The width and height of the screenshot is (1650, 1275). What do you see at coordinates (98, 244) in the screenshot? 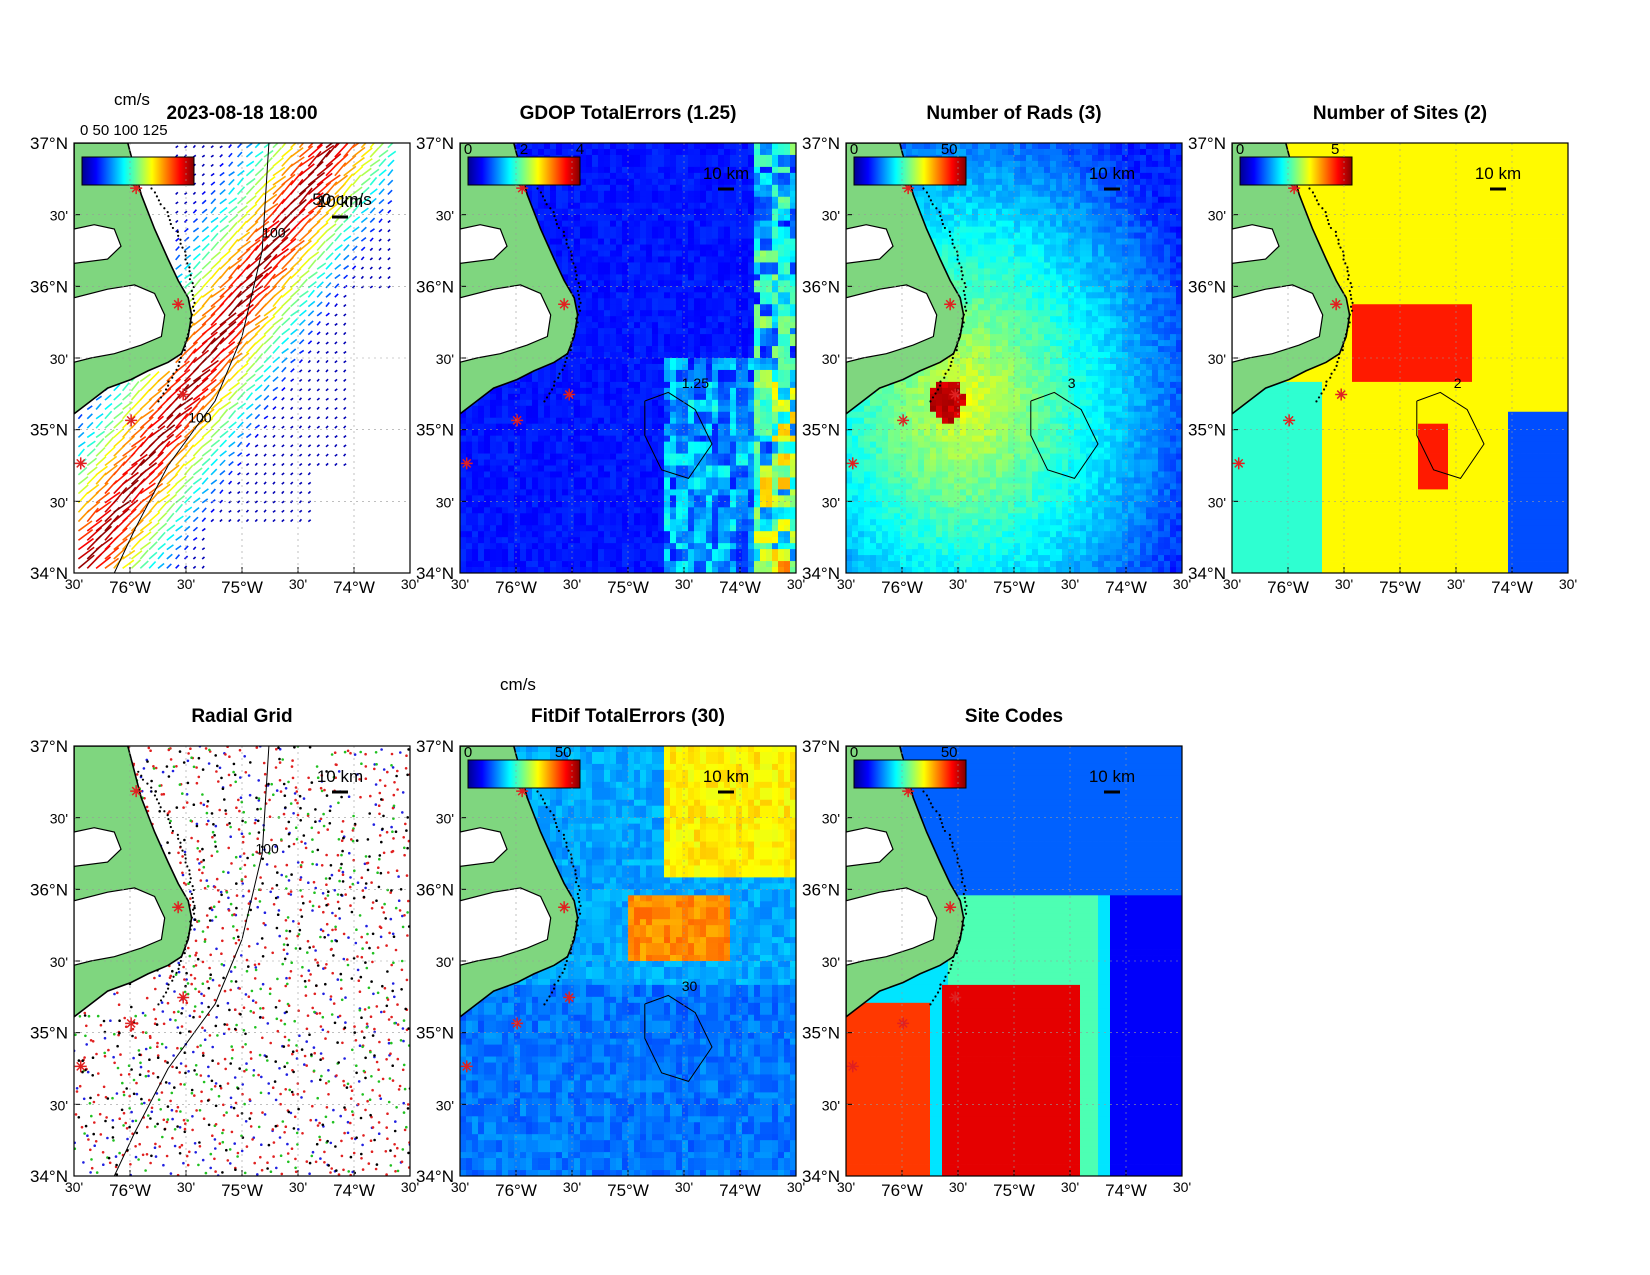
I see `sound-water` at bounding box center [98, 244].